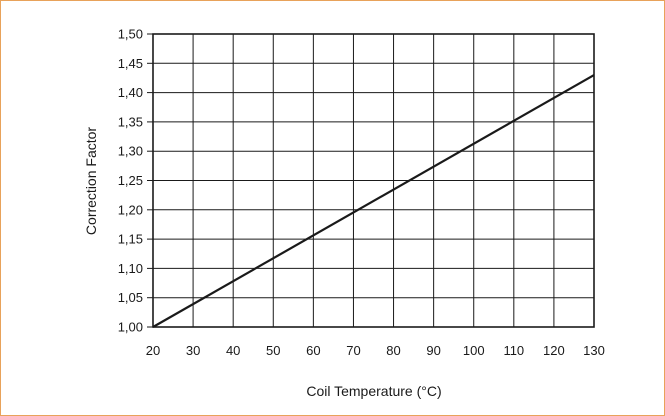 Image resolution: width=665 pixels, height=416 pixels. I want to click on x-tick-label: 50, so click(273, 350).